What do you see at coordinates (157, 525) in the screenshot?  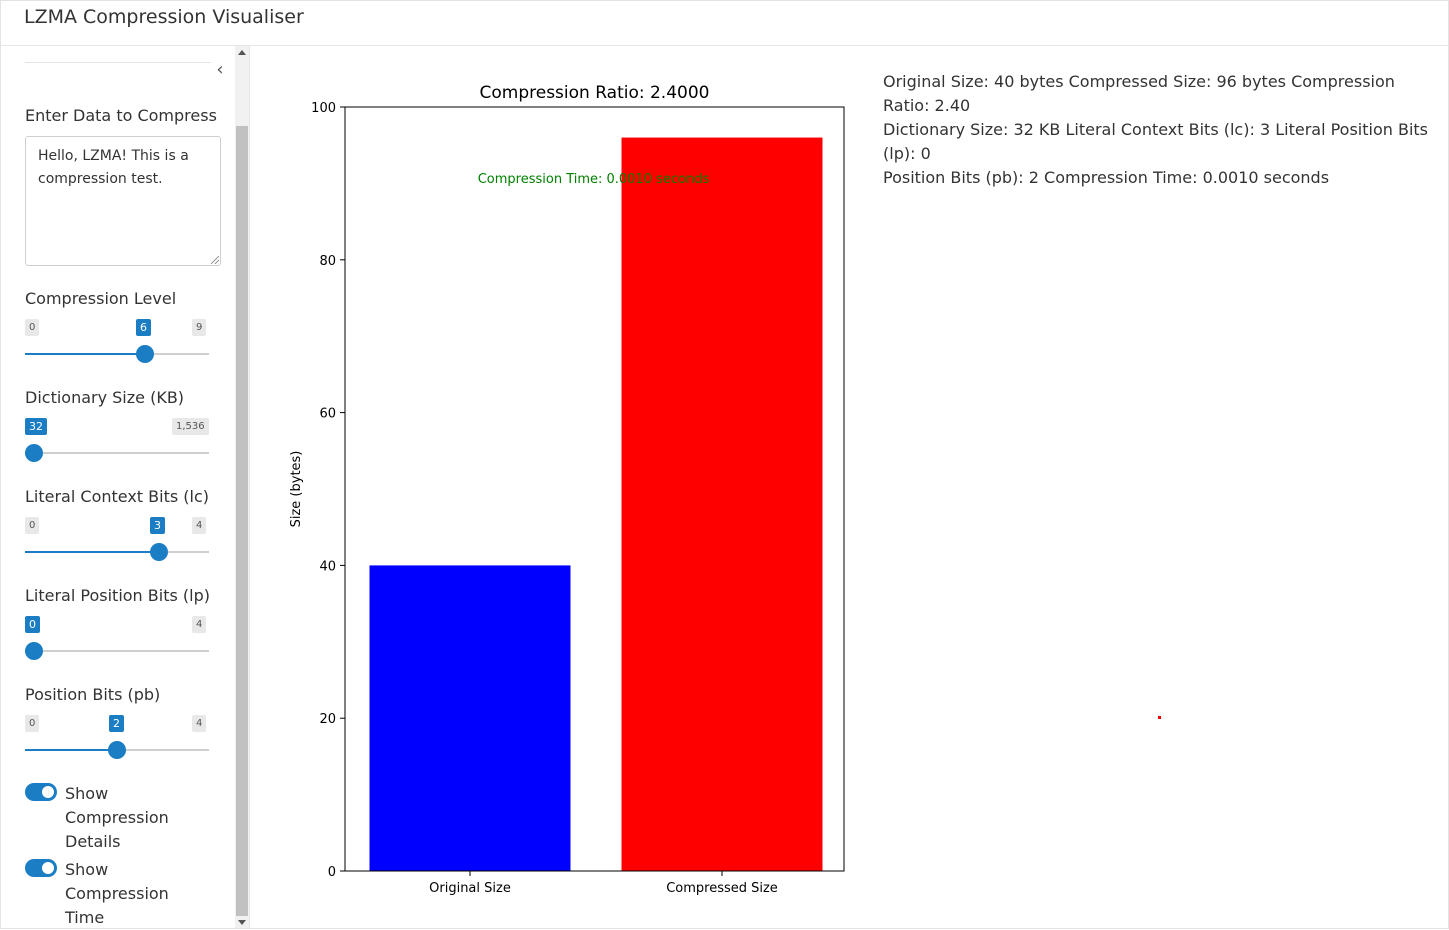 I see `slider-value-badge: 3` at bounding box center [157, 525].